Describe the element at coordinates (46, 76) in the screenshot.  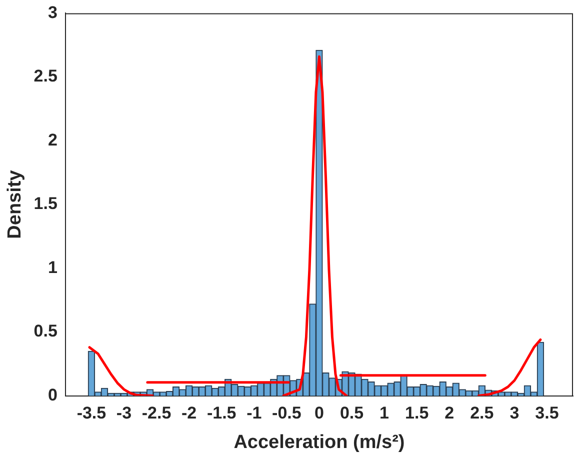
I see `y-tick-label: 2.5` at that location.